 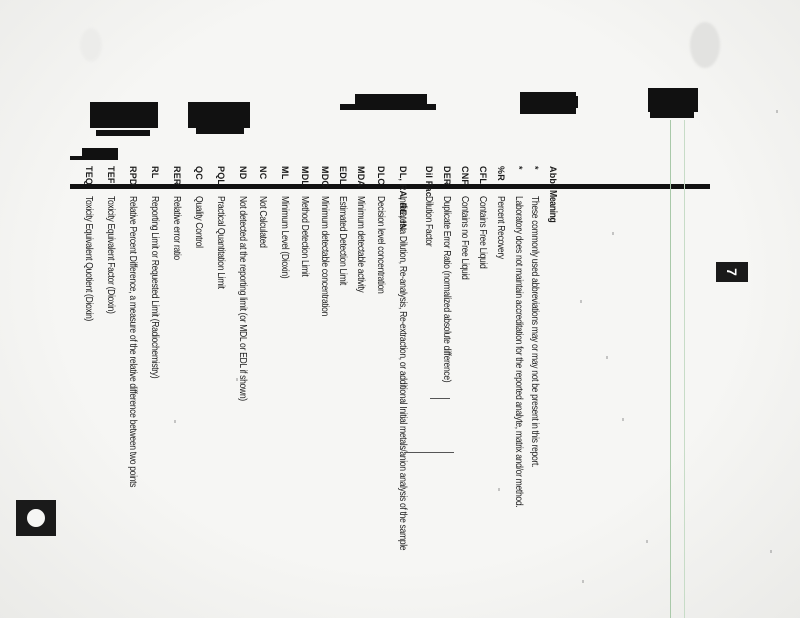 I want to click on table-row-meaning: Relative error ratio, so click(x=176, y=228).